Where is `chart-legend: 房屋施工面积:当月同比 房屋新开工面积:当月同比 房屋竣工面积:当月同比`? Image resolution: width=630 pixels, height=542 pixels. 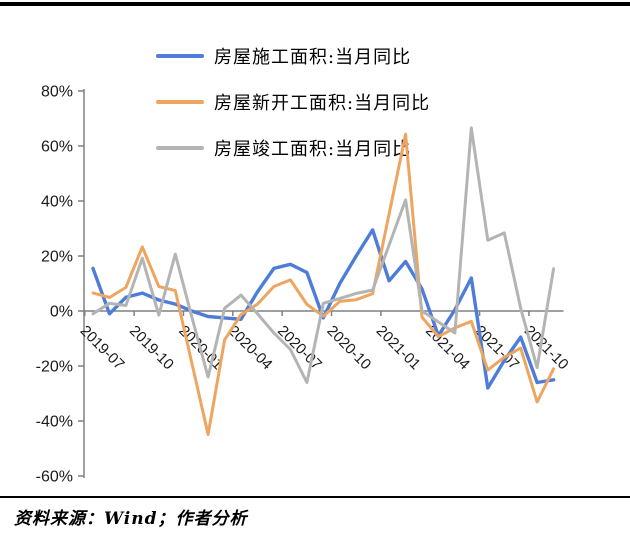
chart-legend: 房屋施工面积:当月同比 房屋新开工面积:当月同比 房屋竣工面积:当月同比 is located at coordinates (293, 102).